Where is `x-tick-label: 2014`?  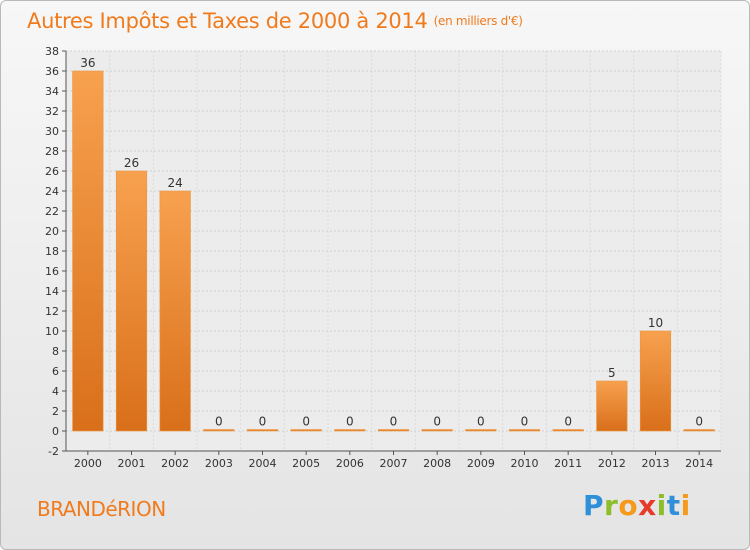 x-tick-label: 2014 is located at coordinates (699, 463).